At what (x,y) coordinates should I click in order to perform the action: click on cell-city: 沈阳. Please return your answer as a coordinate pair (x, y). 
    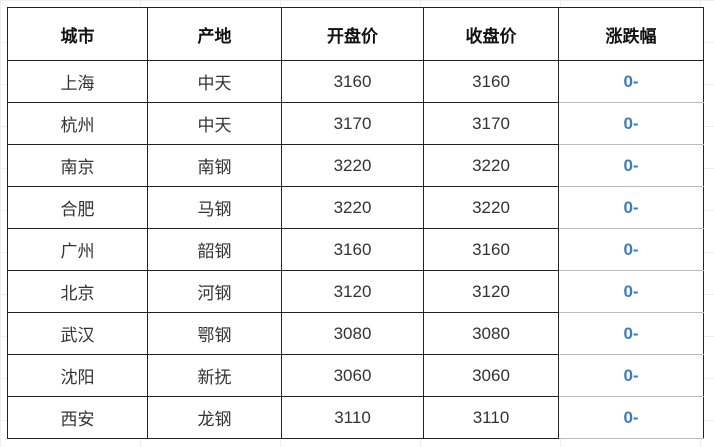
    Looking at the image, I should click on (77, 375).